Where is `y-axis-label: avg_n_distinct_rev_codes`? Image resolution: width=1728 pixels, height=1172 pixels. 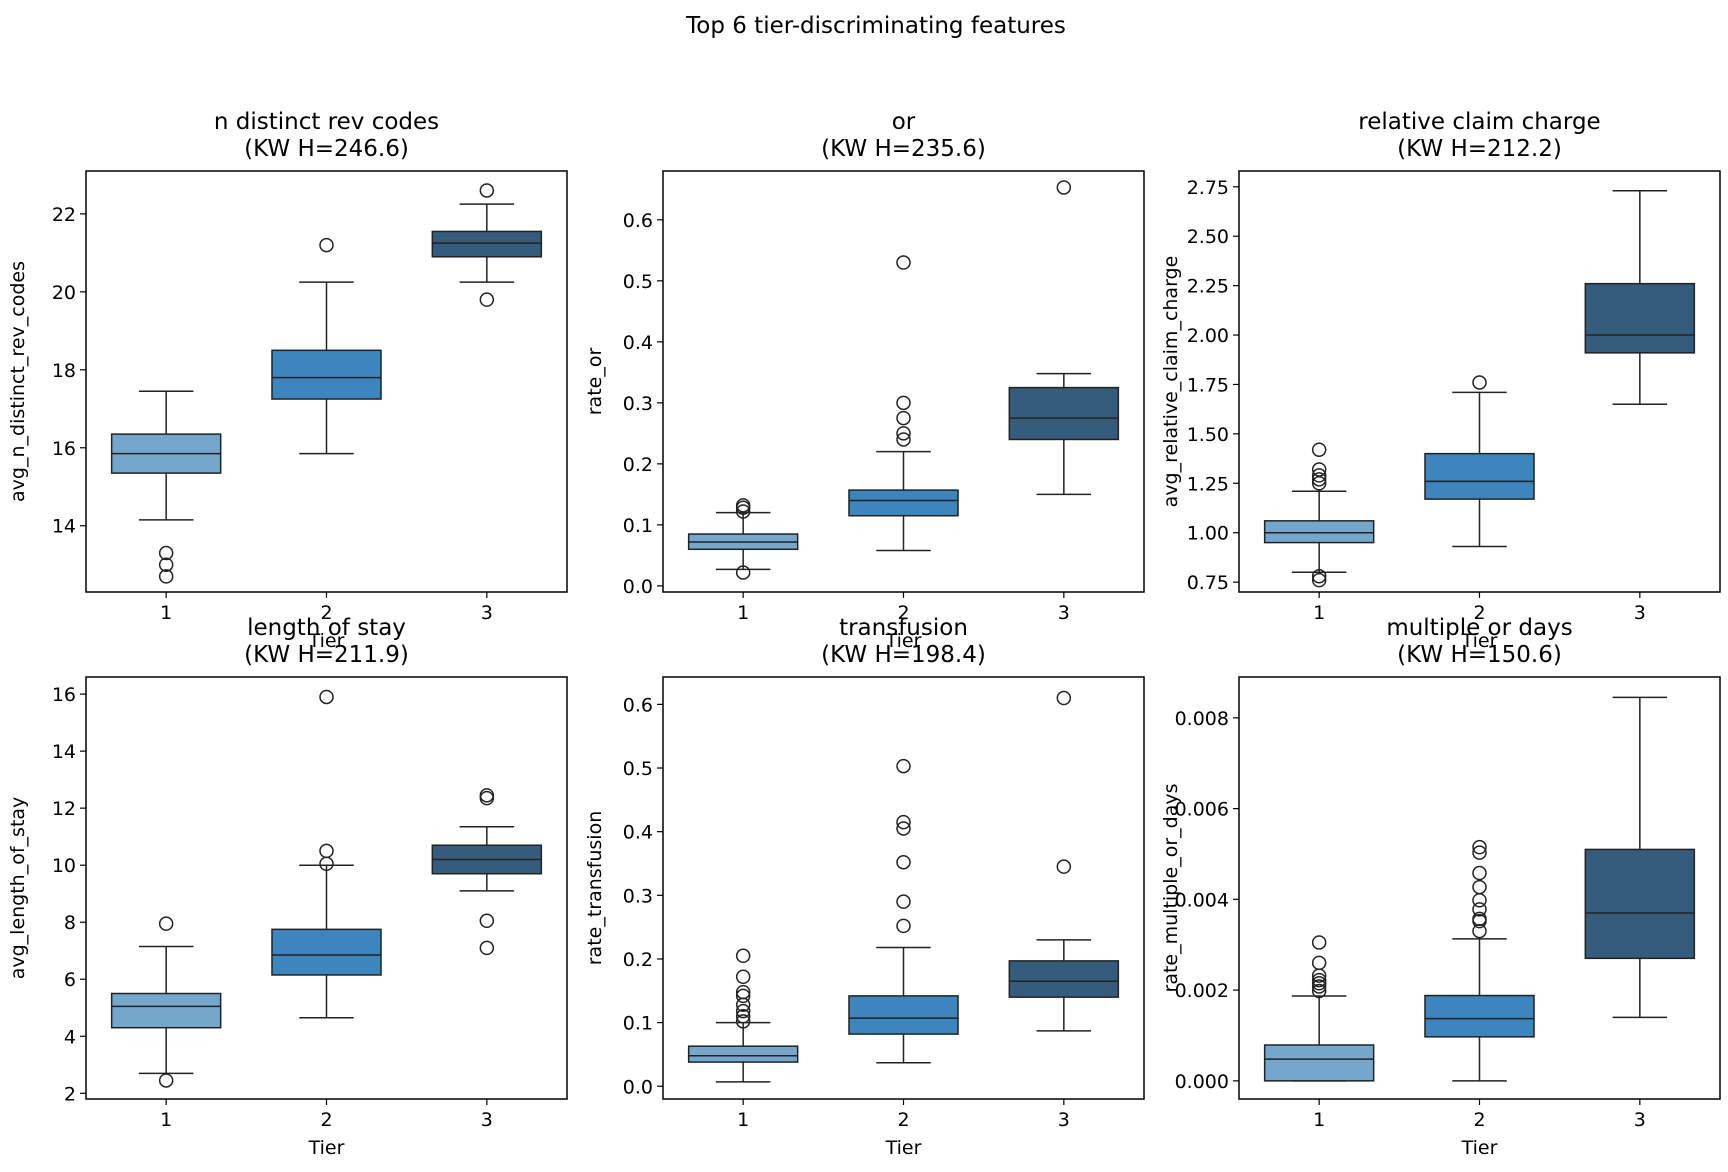 y-axis-label: avg_n_distinct_rev_codes is located at coordinates (18, 381).